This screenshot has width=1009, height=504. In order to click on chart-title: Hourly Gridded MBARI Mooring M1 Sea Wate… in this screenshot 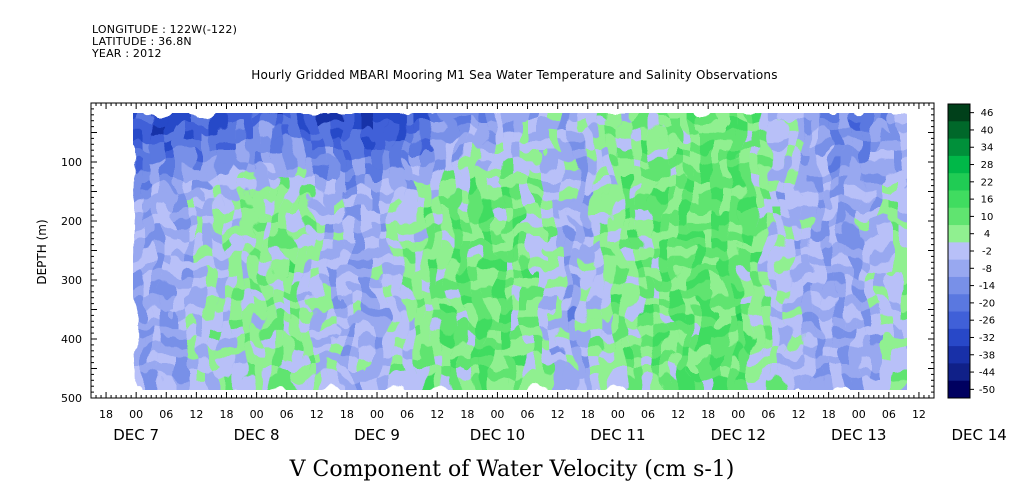, I will do `click(514, 75)`.